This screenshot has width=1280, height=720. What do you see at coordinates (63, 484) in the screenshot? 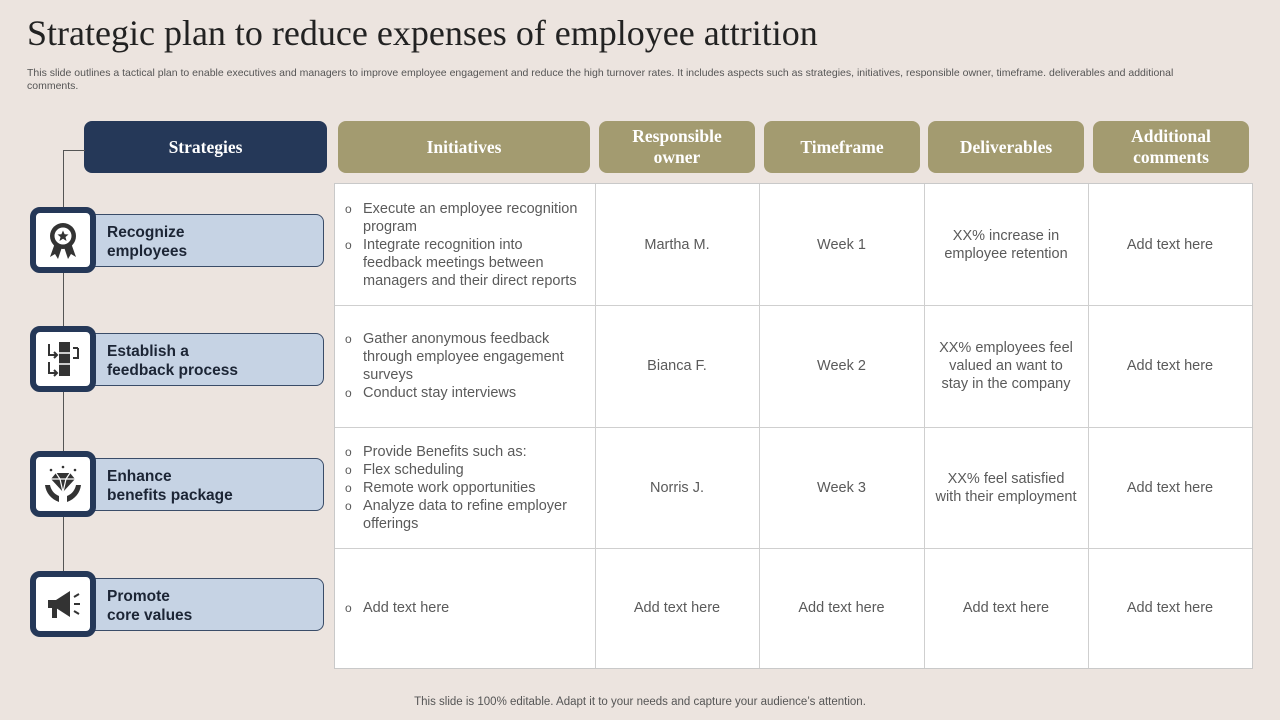
I see `diamond-hands-icon` at bounding box center [63, 484].